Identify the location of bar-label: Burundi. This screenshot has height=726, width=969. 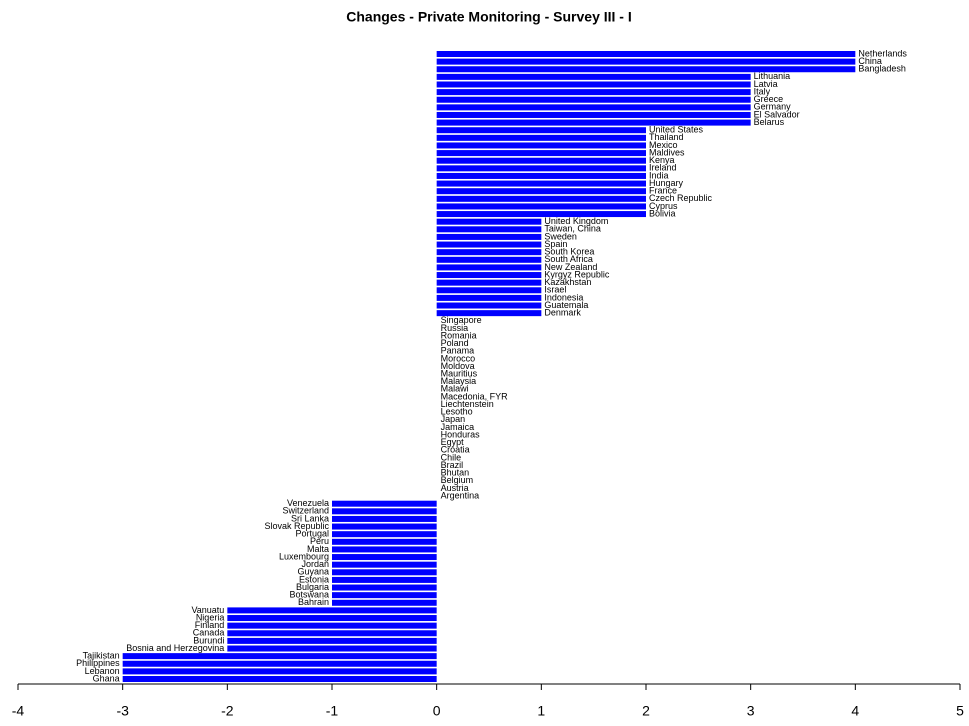
(208, 640).